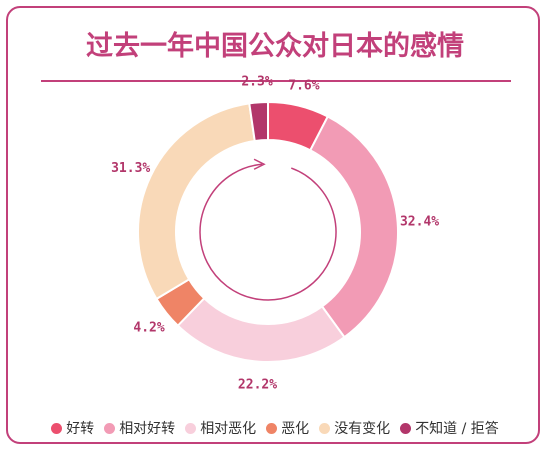 This screenshot has height=452, width=550. Describe the element at coordinates (275, 46) in the screenshot. I see `chart-title: 过去一年中国公众对日本的感情` at that location.